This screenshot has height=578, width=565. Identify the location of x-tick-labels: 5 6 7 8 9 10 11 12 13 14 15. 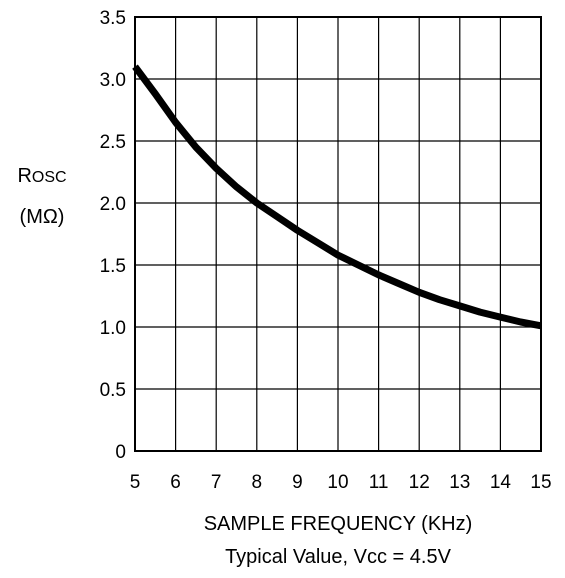
(341, 482).